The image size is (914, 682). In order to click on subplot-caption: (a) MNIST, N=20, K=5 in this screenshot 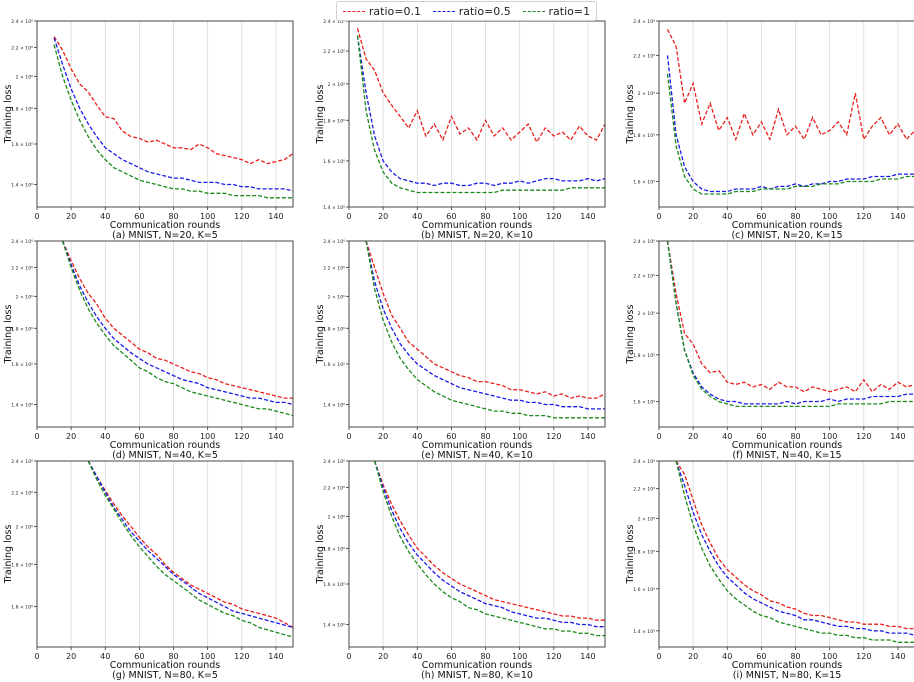, I will do `click(165, 235)`.